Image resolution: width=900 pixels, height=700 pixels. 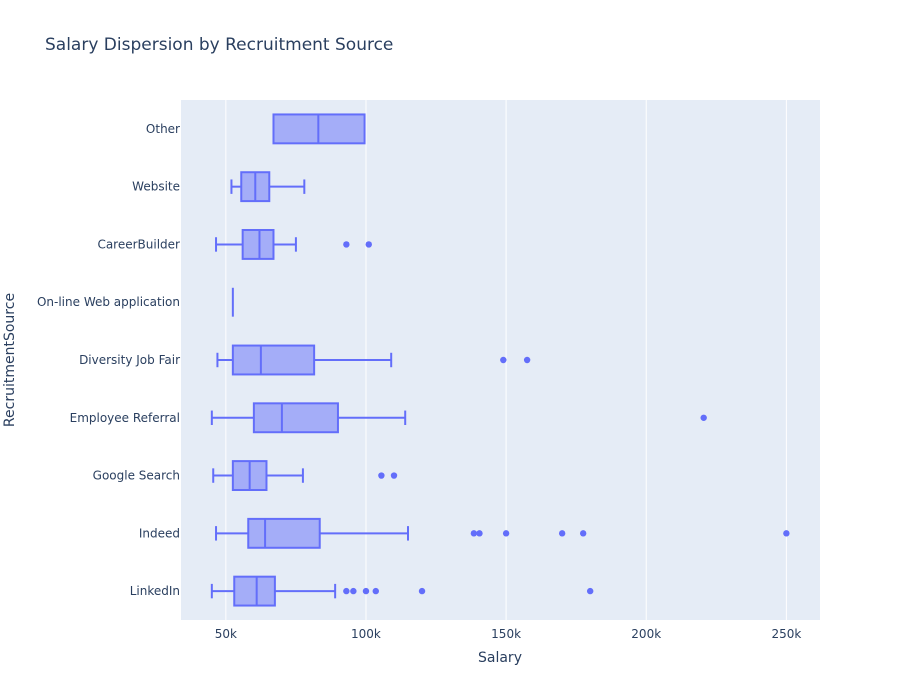 What do you see at coordinates (366, 634) in the screenshot?
I see `x-tick-label: 100k` at bounding box center [366, 634].